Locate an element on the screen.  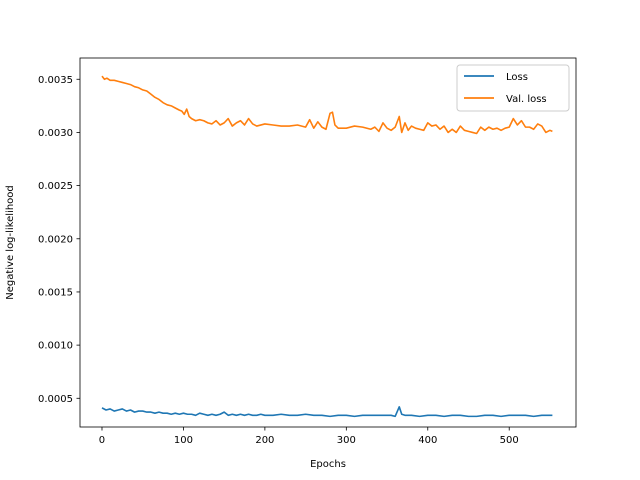
x-tick-label: 0 is located at coordinates (102, 440).